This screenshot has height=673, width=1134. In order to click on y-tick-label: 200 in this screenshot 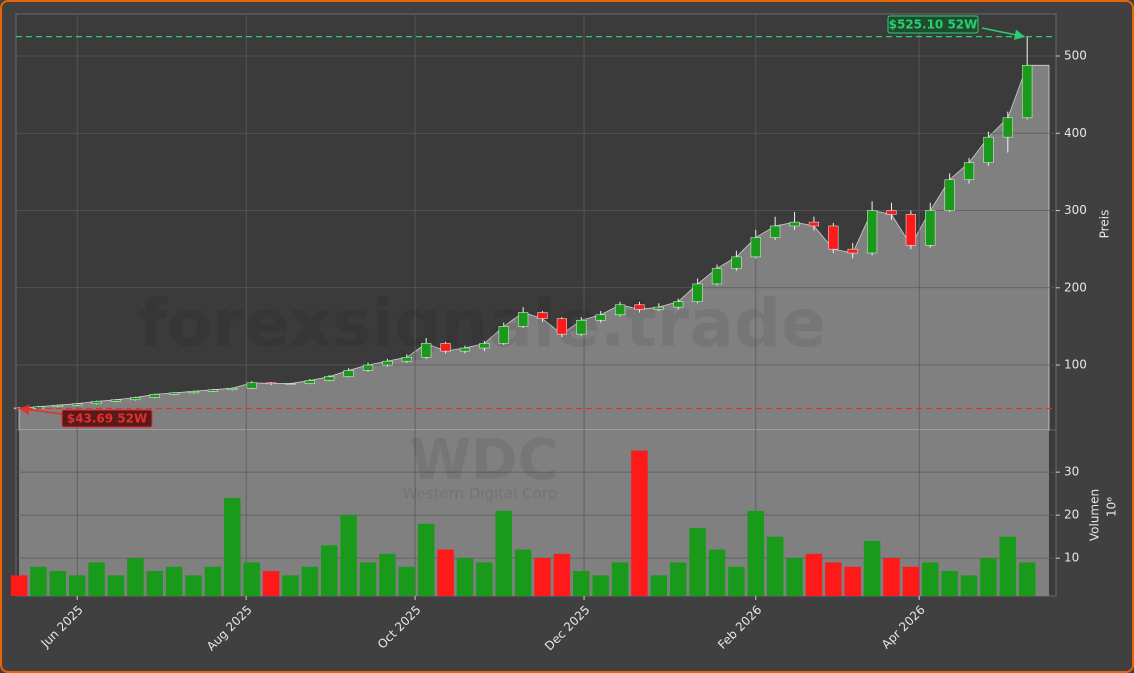, I will do `click(1075, 287)`.